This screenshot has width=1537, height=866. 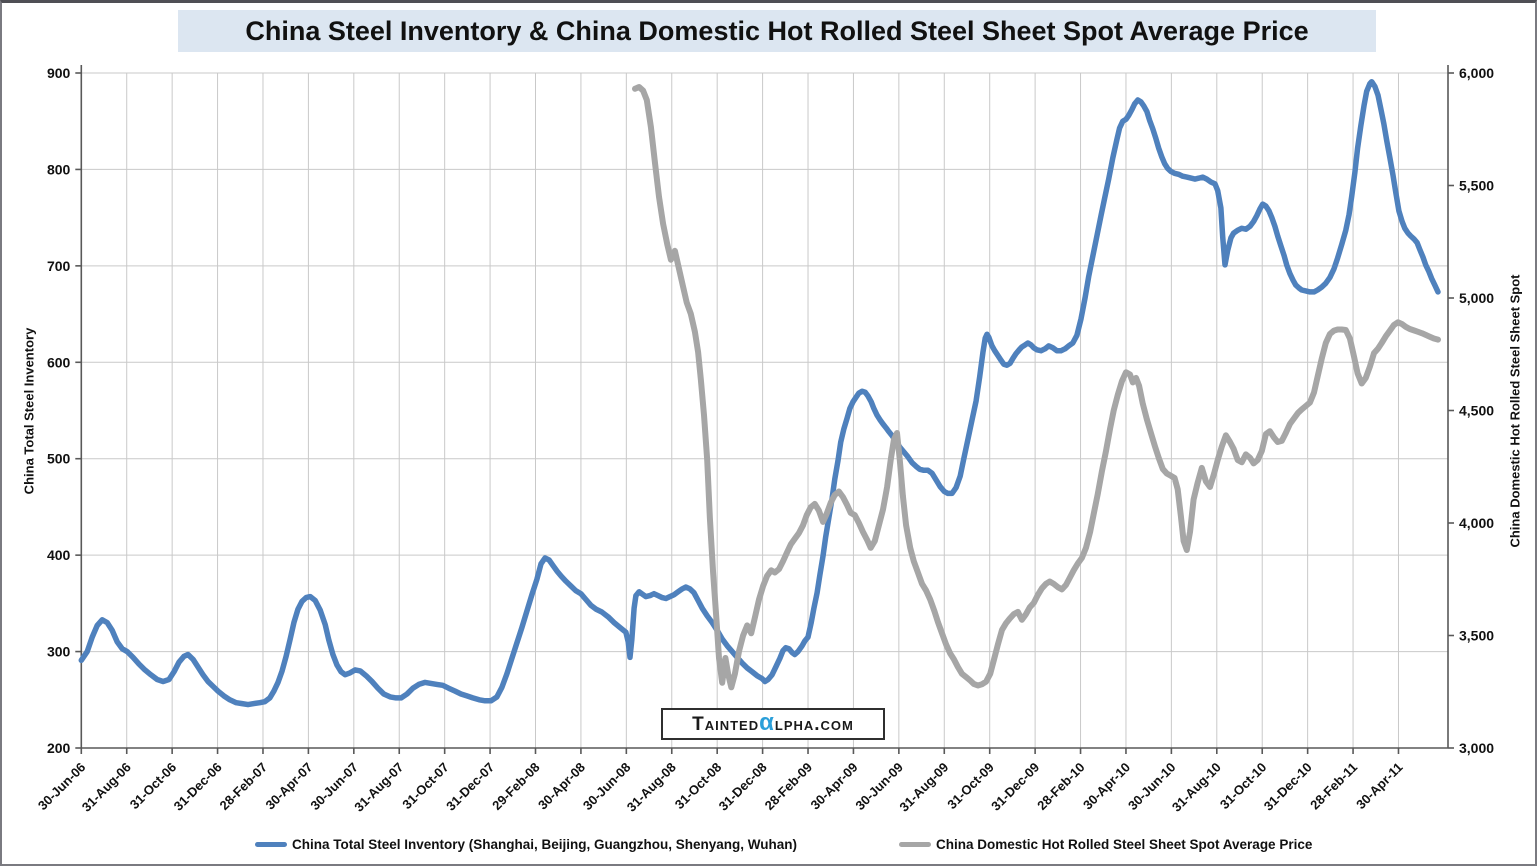 I want to click on left-axis-tick-label: 900, so click(x=59, y=73).